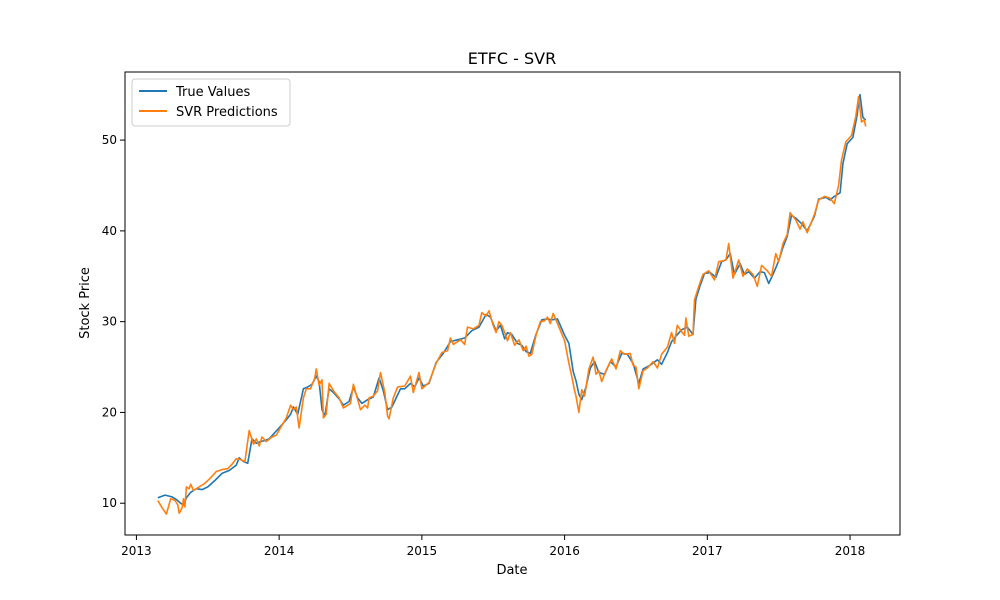  Describe the element at coordinates (279, 551) in the screenshot. I see `x-tick-label: 2014` at that location.